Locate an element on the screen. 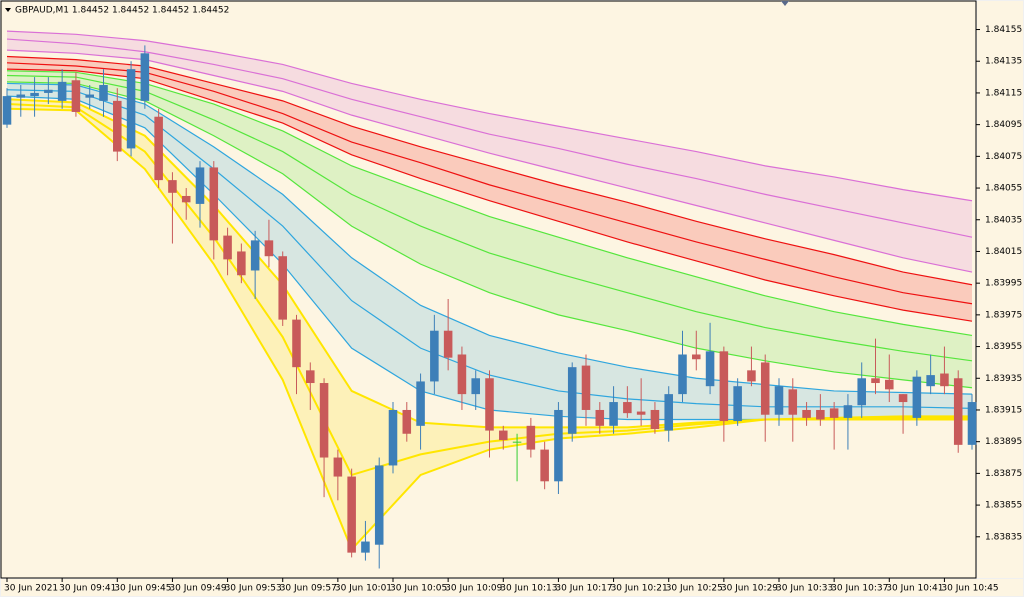  x-tick-label: 30 Jun 10:41 is located at coordinates (914, 589).